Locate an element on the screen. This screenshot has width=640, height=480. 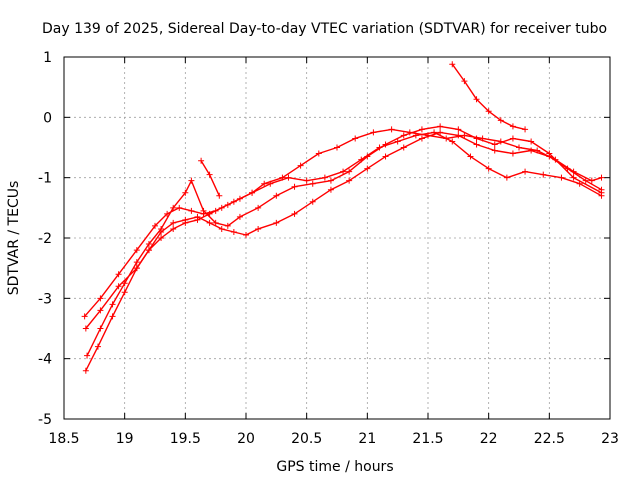
x-tick-label: 19.5 is located at coordinates (185, 439).